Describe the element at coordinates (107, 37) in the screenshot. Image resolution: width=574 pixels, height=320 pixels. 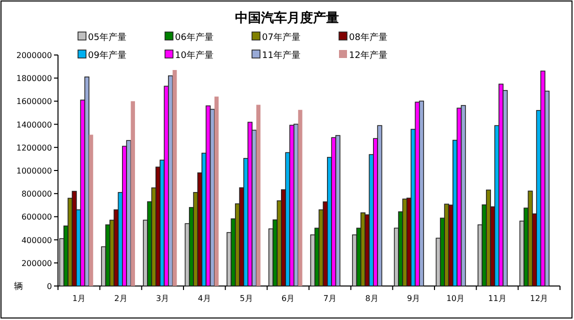
I see `legend-label: 05年产量` at that location.